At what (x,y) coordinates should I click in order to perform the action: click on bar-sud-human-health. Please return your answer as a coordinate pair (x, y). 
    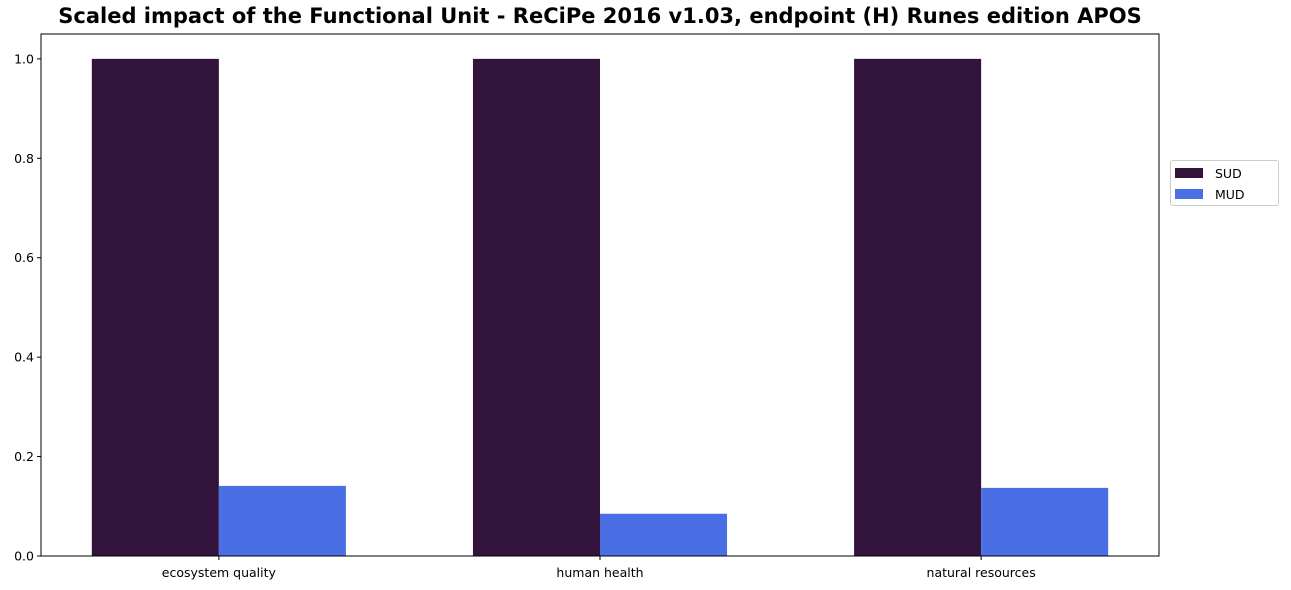
    Looking at the image, I should click on (536, 307).